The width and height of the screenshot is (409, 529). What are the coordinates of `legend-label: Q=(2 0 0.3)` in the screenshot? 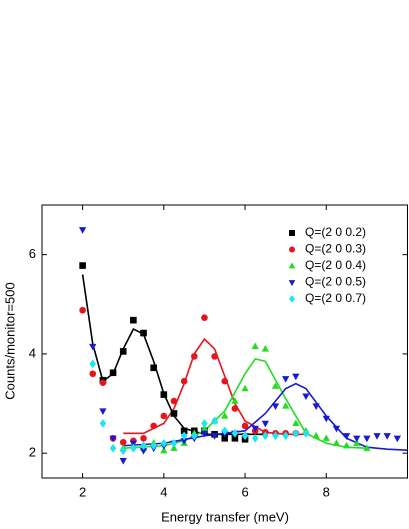 It's located at (335, 249).